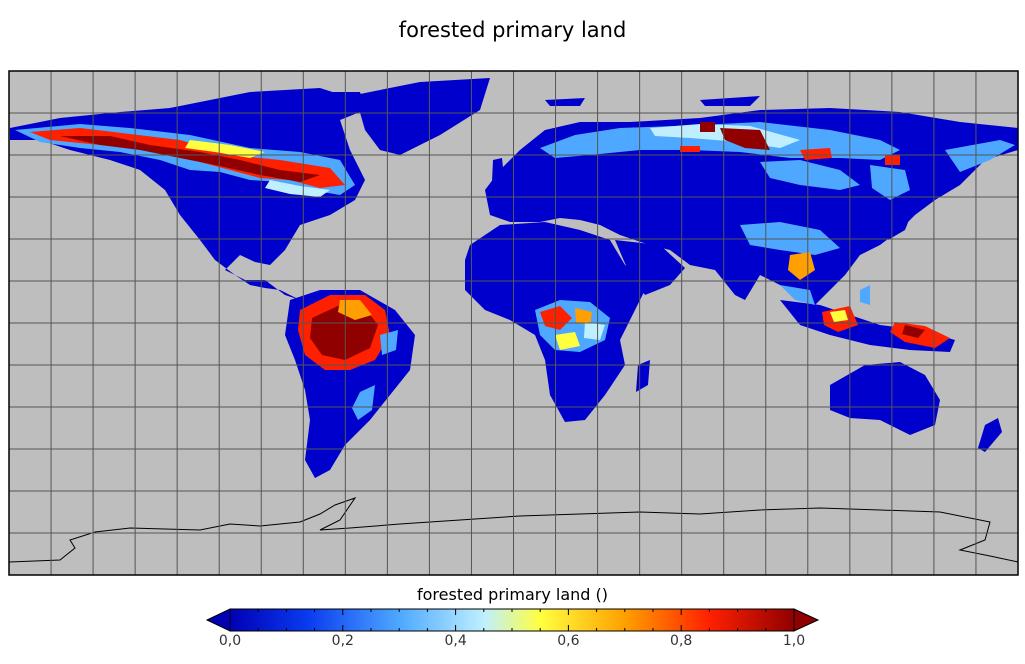 This screenshot has width=1025, height=664. Describe the element at coordinates (568, 641) in the screenshot. I see `colorbar-tick-label: 0,6` at that location.